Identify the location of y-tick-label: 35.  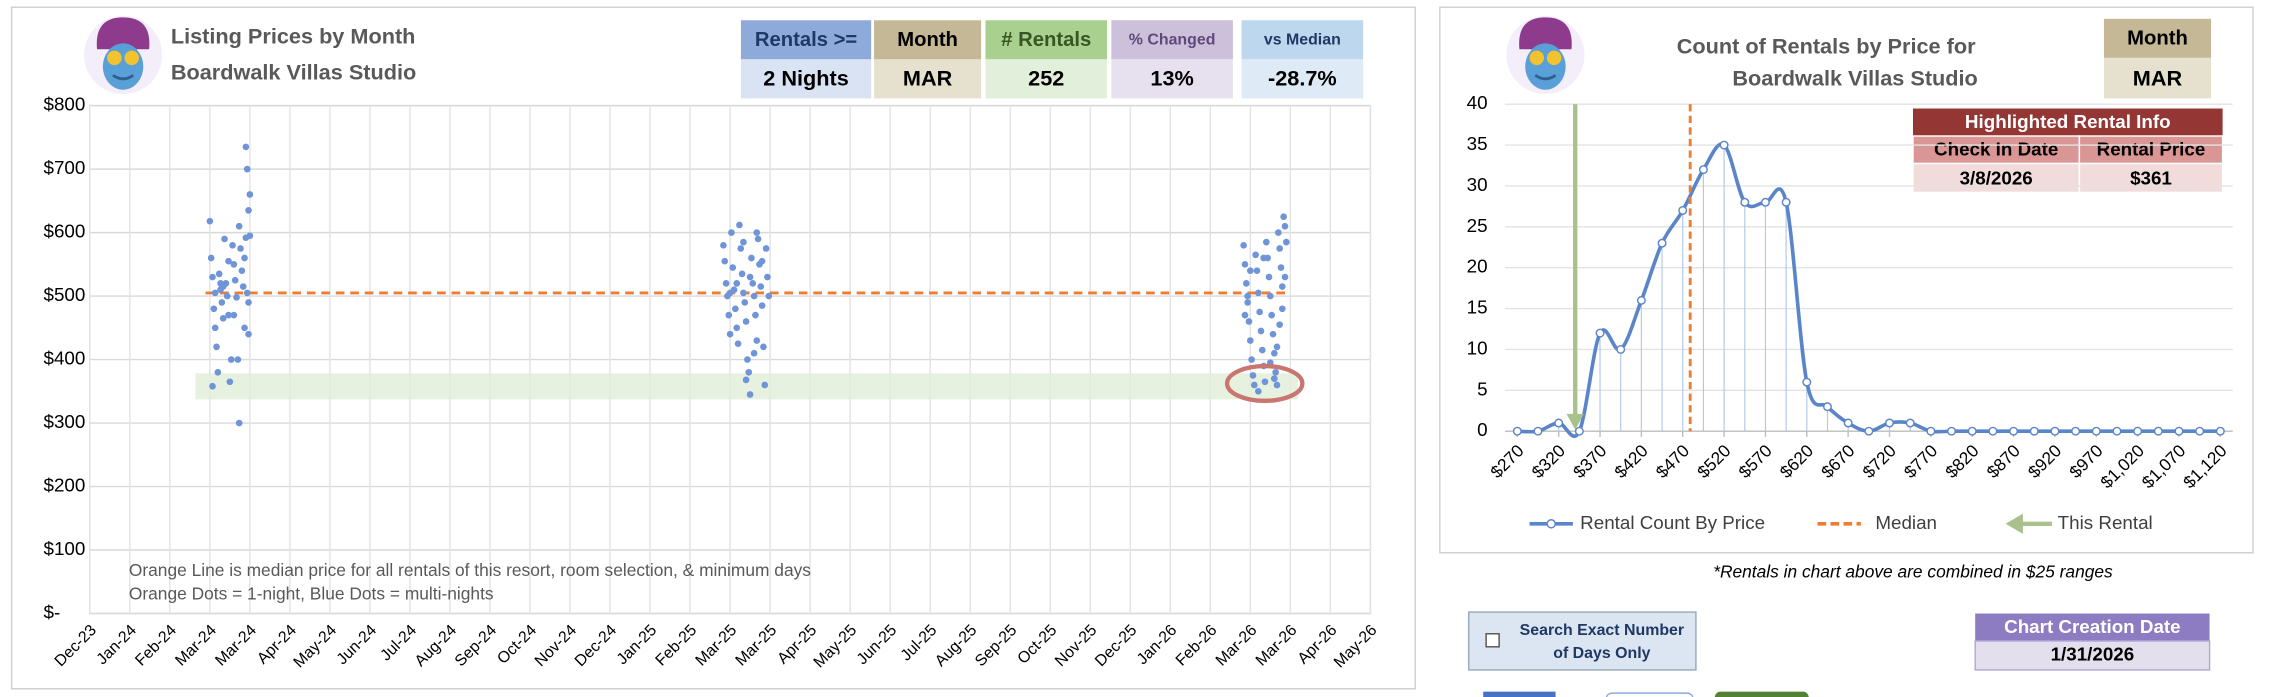
(1477, 143).